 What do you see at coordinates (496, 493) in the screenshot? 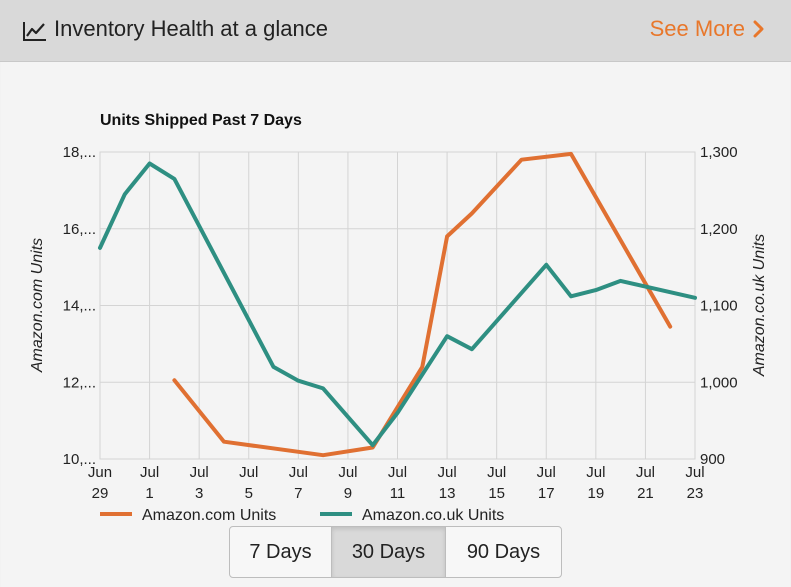
I see `x-tick-label: 15` at bounding box center [496, 493].